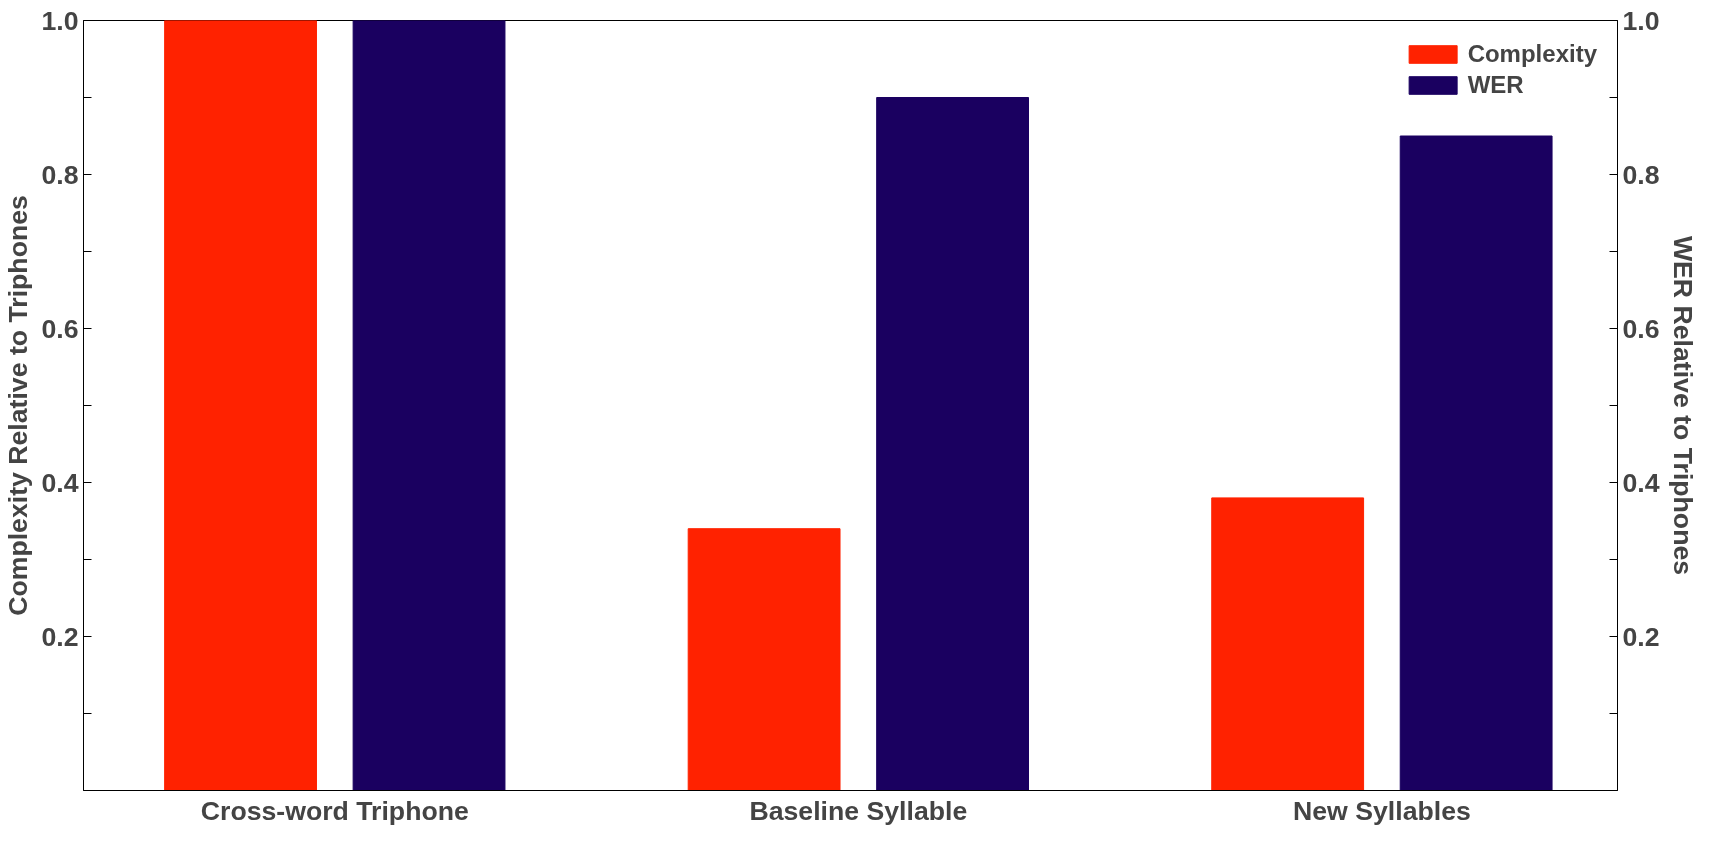 The image size is (1722, 861). What do you see at coordinates (60, 20) in the screenshot?
I see `y-tick-label: 1.0` at bounding box center [60, 20].